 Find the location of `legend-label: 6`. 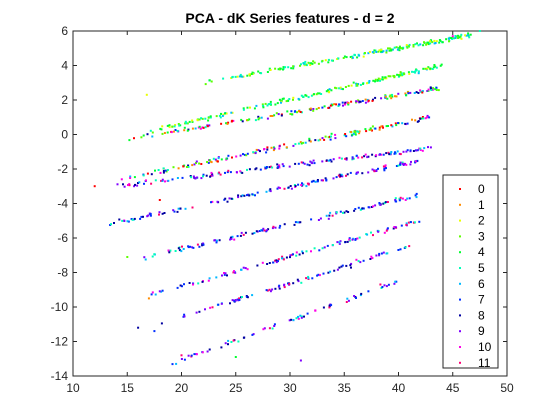

legend-label: 6 is located at coordinates (481, 284).